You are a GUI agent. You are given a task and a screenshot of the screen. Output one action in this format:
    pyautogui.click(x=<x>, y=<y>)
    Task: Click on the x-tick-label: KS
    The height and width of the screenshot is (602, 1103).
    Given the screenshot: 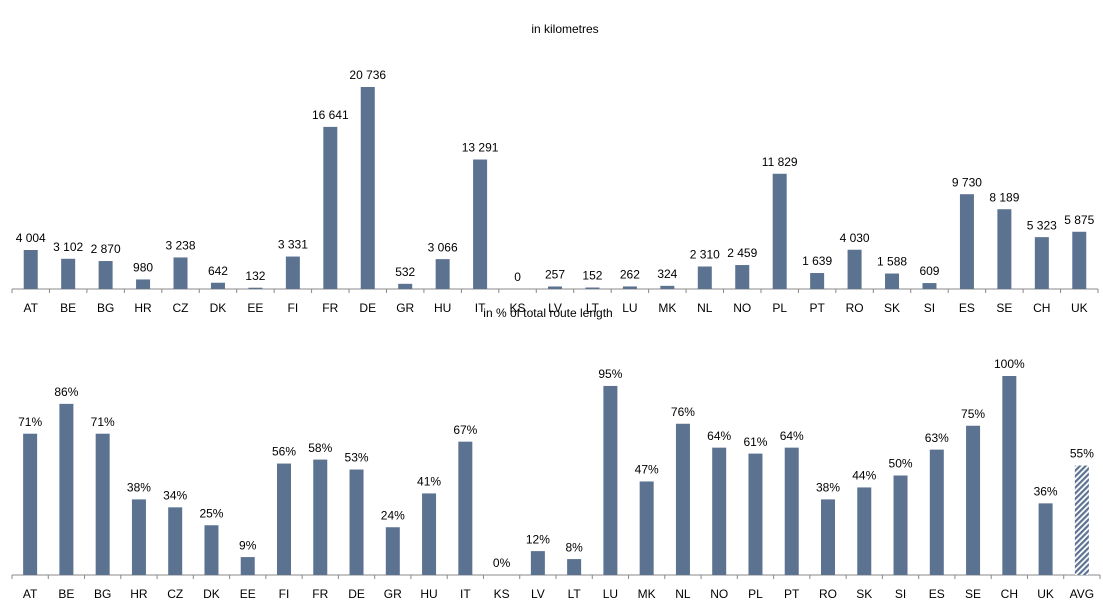 What is the action you would take?
    pyautogui.click(x=502, y=594)
    